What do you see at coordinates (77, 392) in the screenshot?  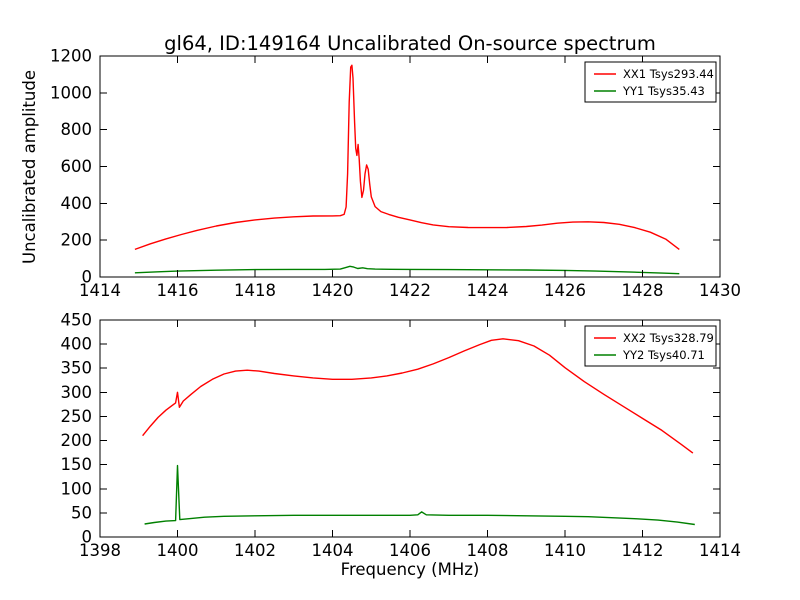 I see `y-tick-label: 300` at bounding box center [77, 392].